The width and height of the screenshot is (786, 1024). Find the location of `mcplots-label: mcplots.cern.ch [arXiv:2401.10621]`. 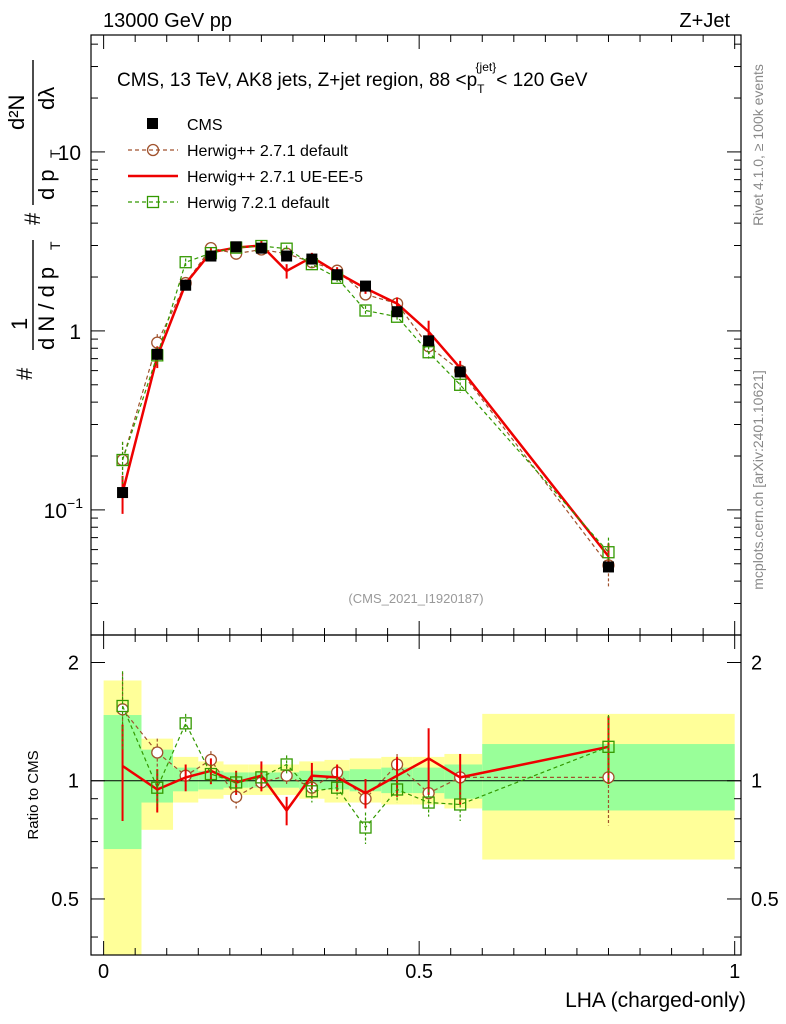

mcplots-label: mcplots.cern.ch [arXiv:2401.10621] is located at coordinates (758, 479).